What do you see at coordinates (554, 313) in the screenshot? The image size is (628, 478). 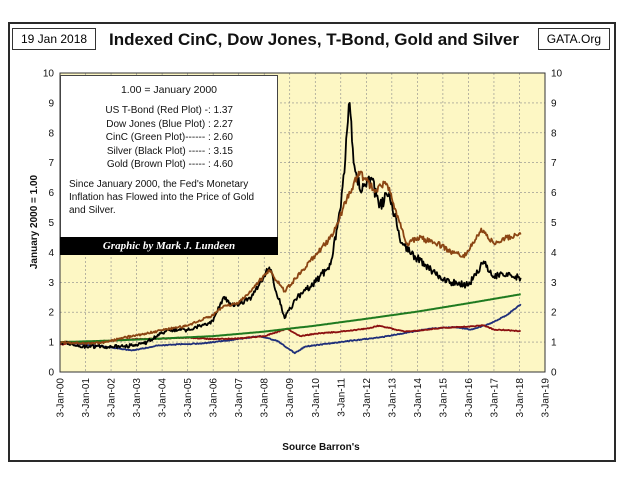 I see `y-tick-label-right: 2` at bounding box center [554, 313].